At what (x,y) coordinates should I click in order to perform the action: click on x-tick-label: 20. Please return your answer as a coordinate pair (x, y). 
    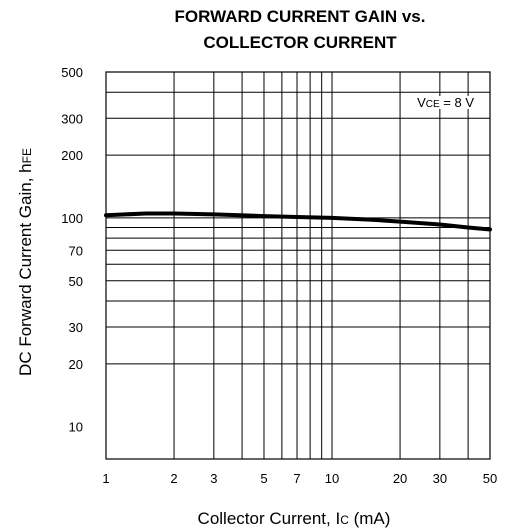
    Looking at the image, I should click on (400, 478).